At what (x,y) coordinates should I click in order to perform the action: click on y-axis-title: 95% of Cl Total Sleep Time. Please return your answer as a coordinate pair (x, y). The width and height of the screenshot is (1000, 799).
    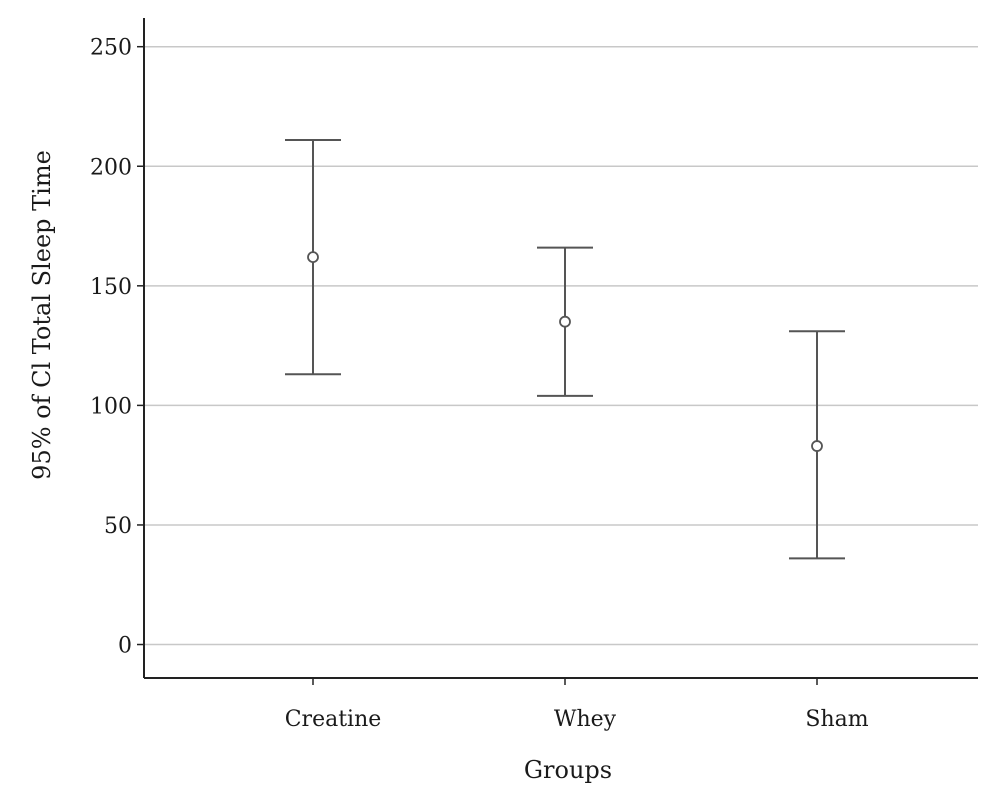
    Looking at the image, I should click on (42, 315).